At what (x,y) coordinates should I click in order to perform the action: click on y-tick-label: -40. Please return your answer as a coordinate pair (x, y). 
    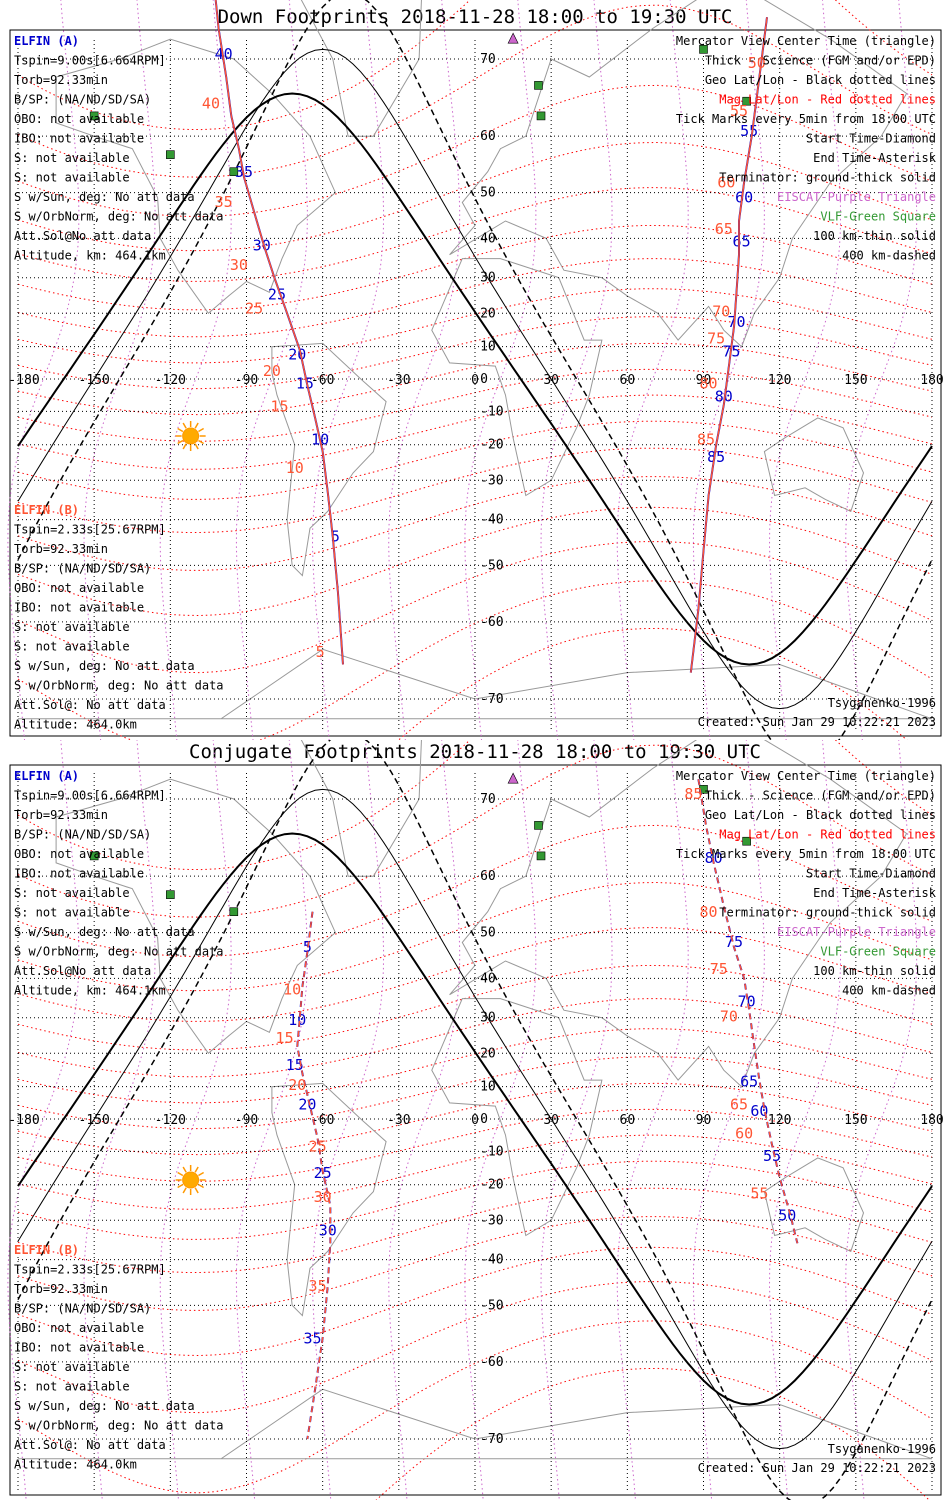
    Looking at the image, I should click on (491, 1260).